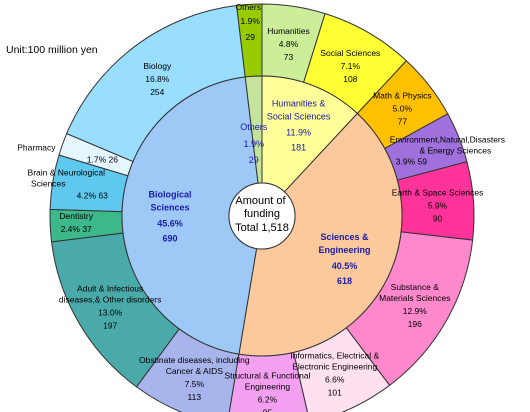 This screenshot has height=412, width=530. I want to click on outer-label-structural-functional-engineering-line2: Engineering, so click(268, 386).